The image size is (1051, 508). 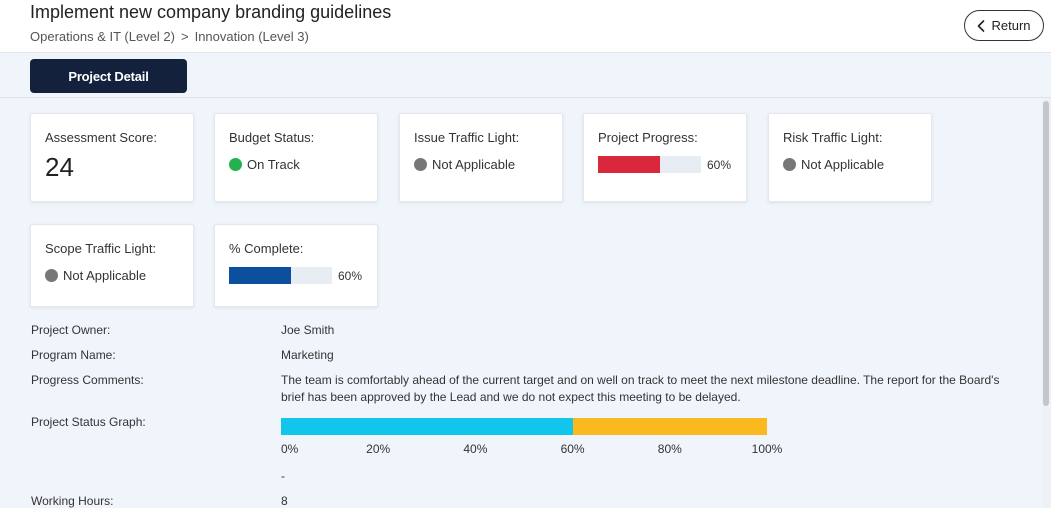 What do you see at coordinates (88, 422) in the screenshot?
I see `project-status-graph-label: Project Status Graph:` at bounding box center [88, 422].